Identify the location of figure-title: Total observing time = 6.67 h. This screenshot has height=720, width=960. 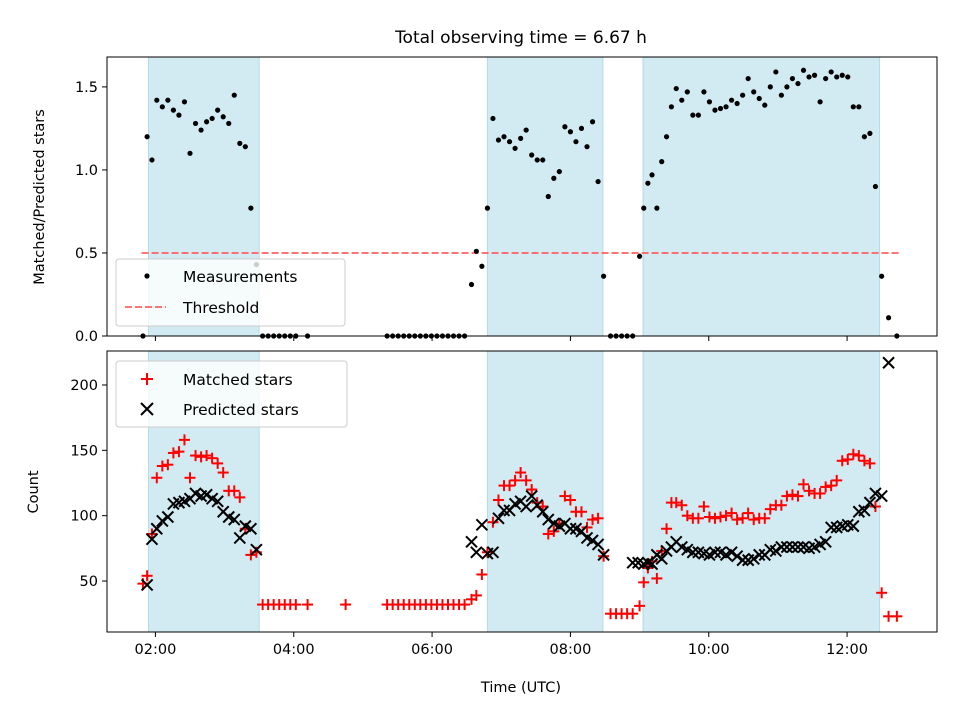
(520, 38).